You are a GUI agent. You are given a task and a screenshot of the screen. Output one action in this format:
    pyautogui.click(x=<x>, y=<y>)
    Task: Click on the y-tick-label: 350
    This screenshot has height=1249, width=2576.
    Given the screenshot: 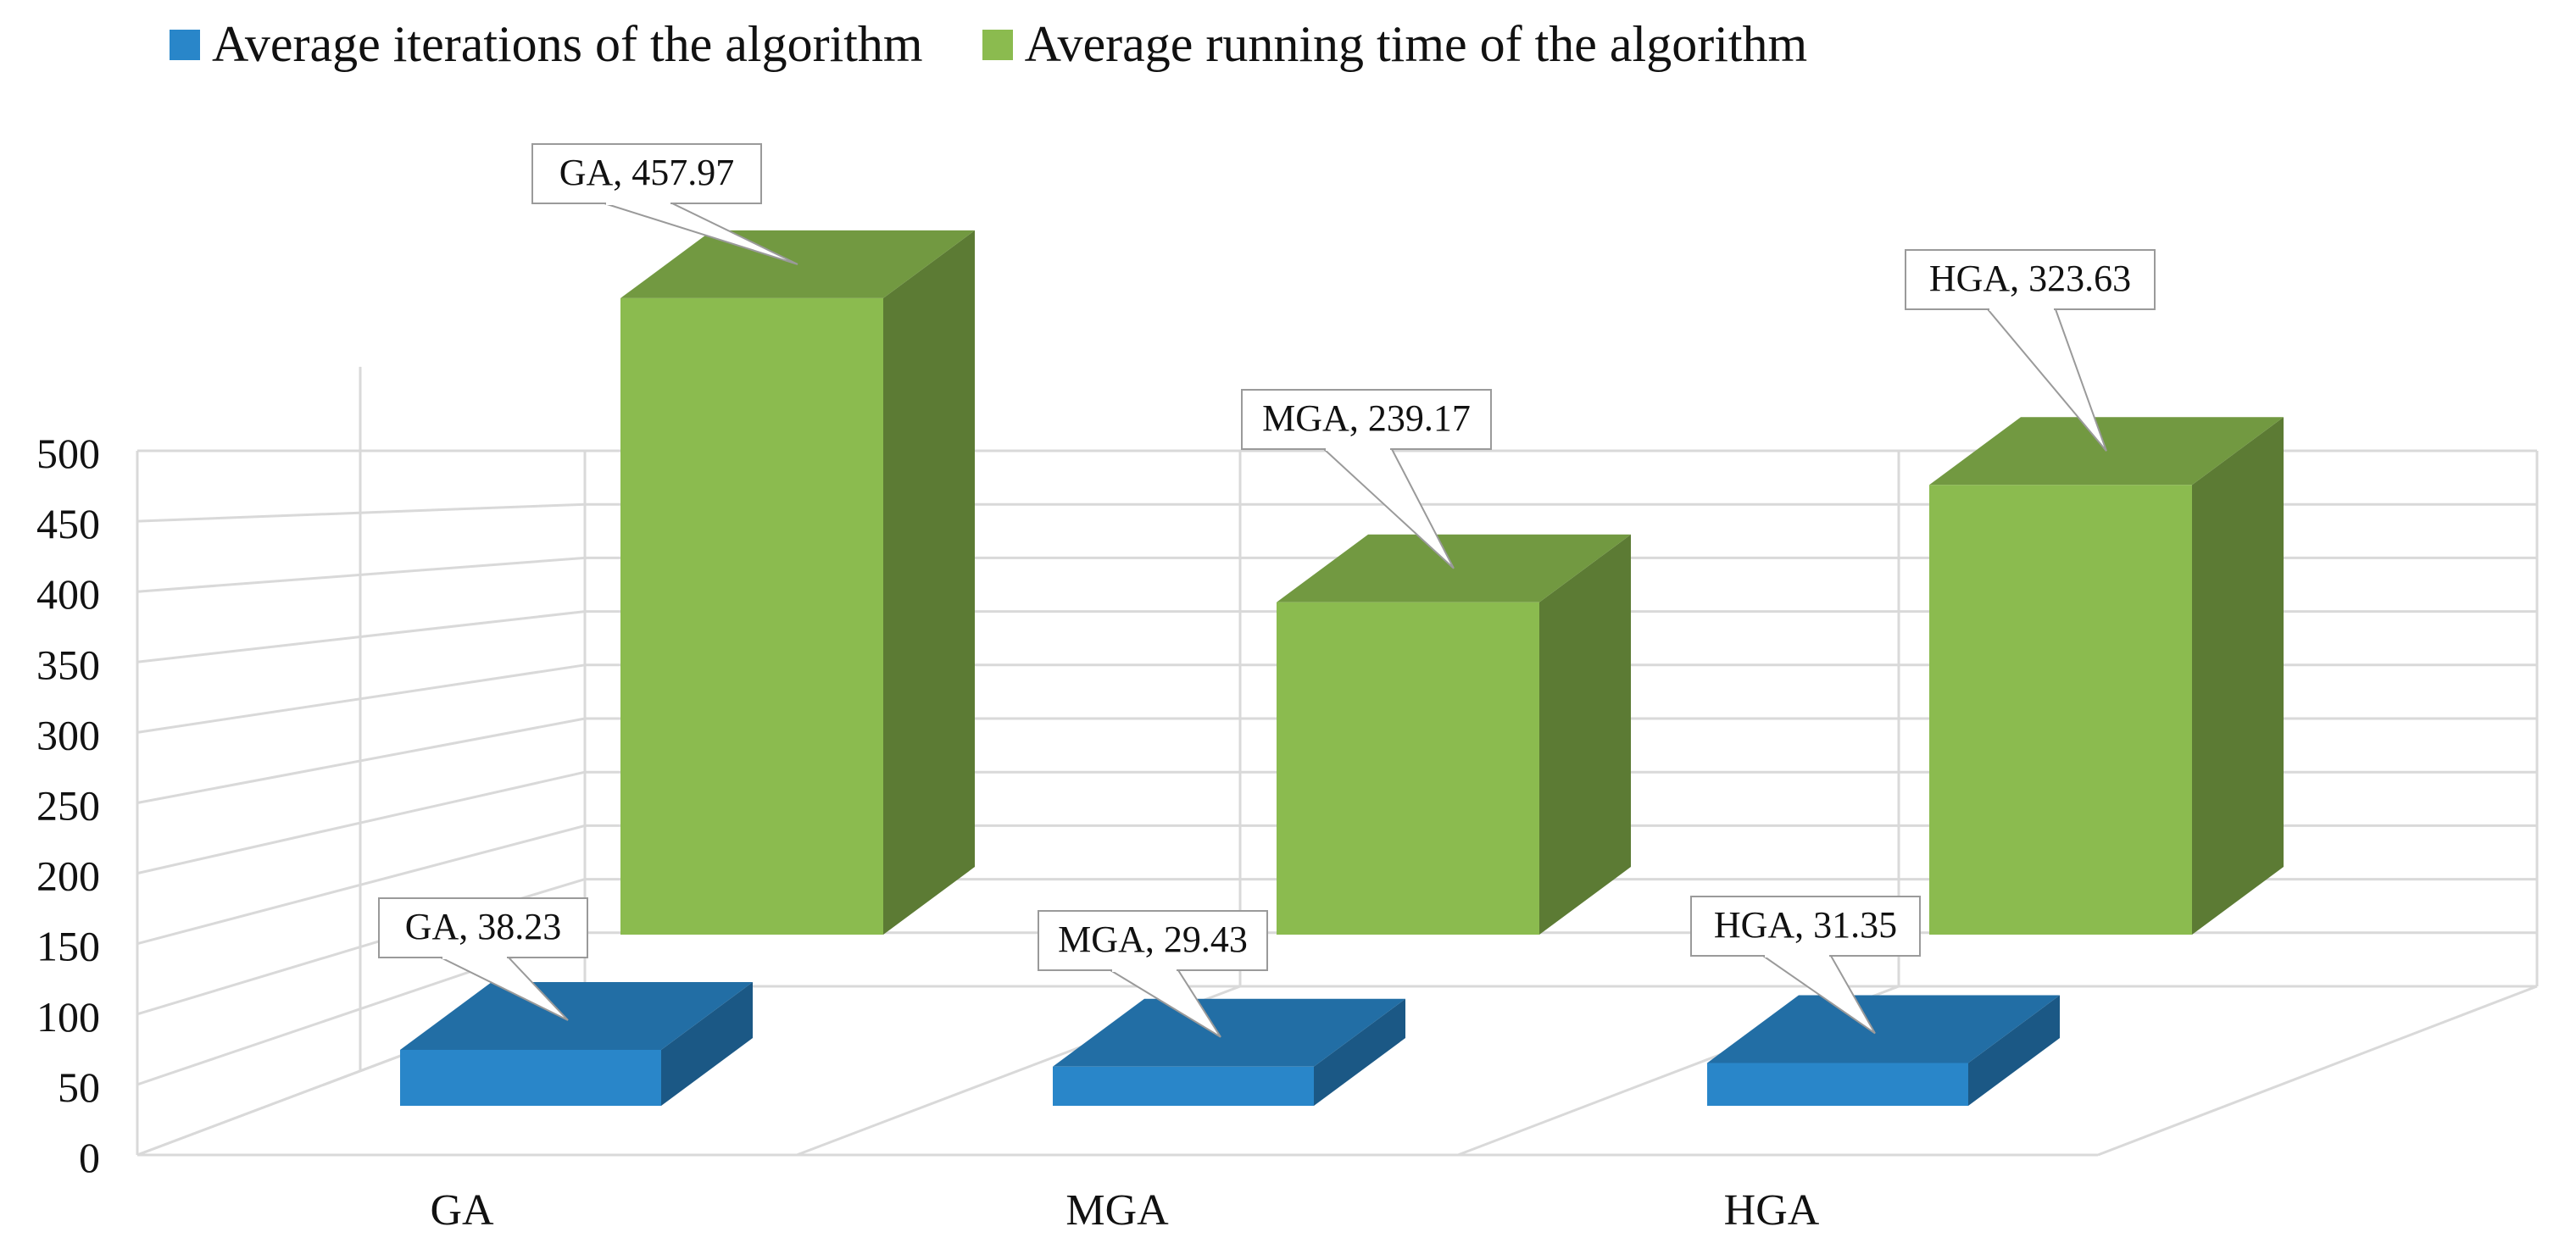 What is the action you would take?
    pyautogui.click(x=68, y=664)
    